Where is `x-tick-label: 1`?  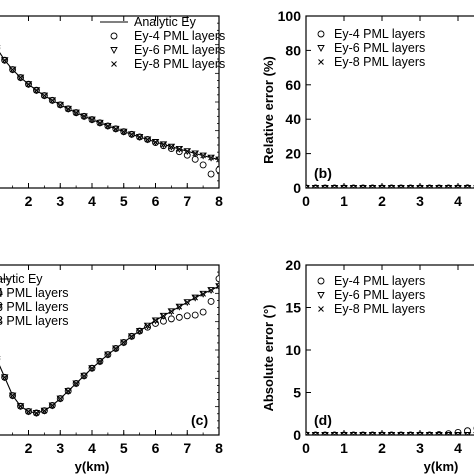 x-tick-label: 1 is located at coordinates (344, 201).